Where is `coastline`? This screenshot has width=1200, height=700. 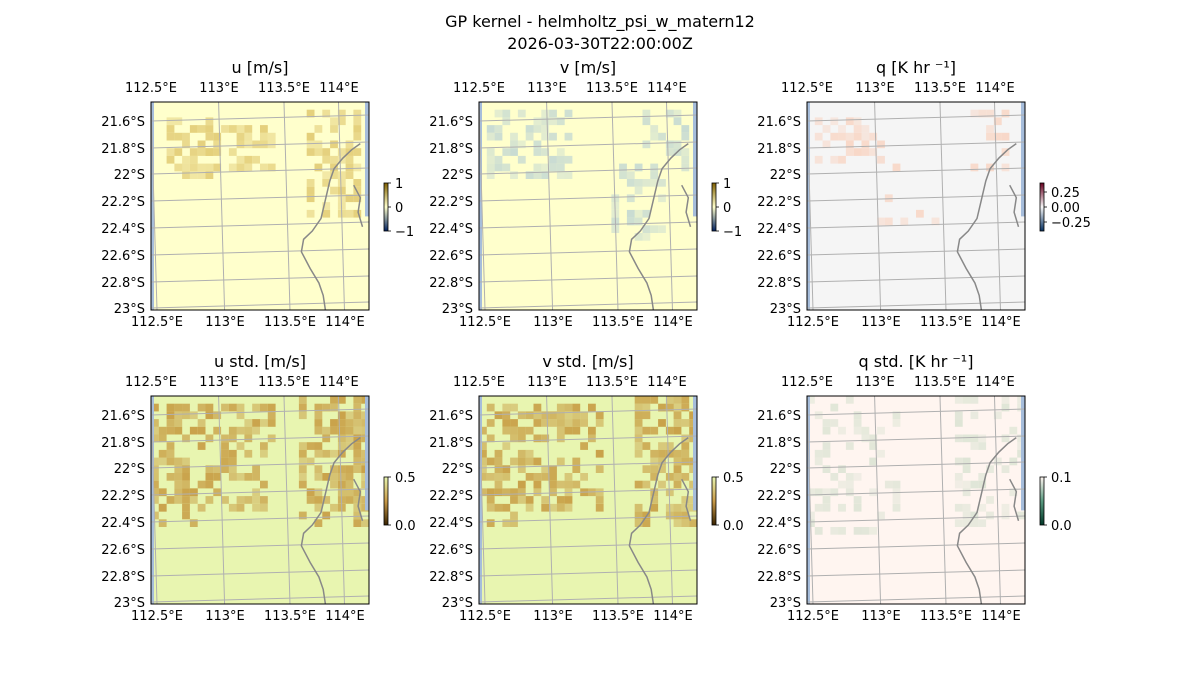
coastline is located at coordinates (658, 226).